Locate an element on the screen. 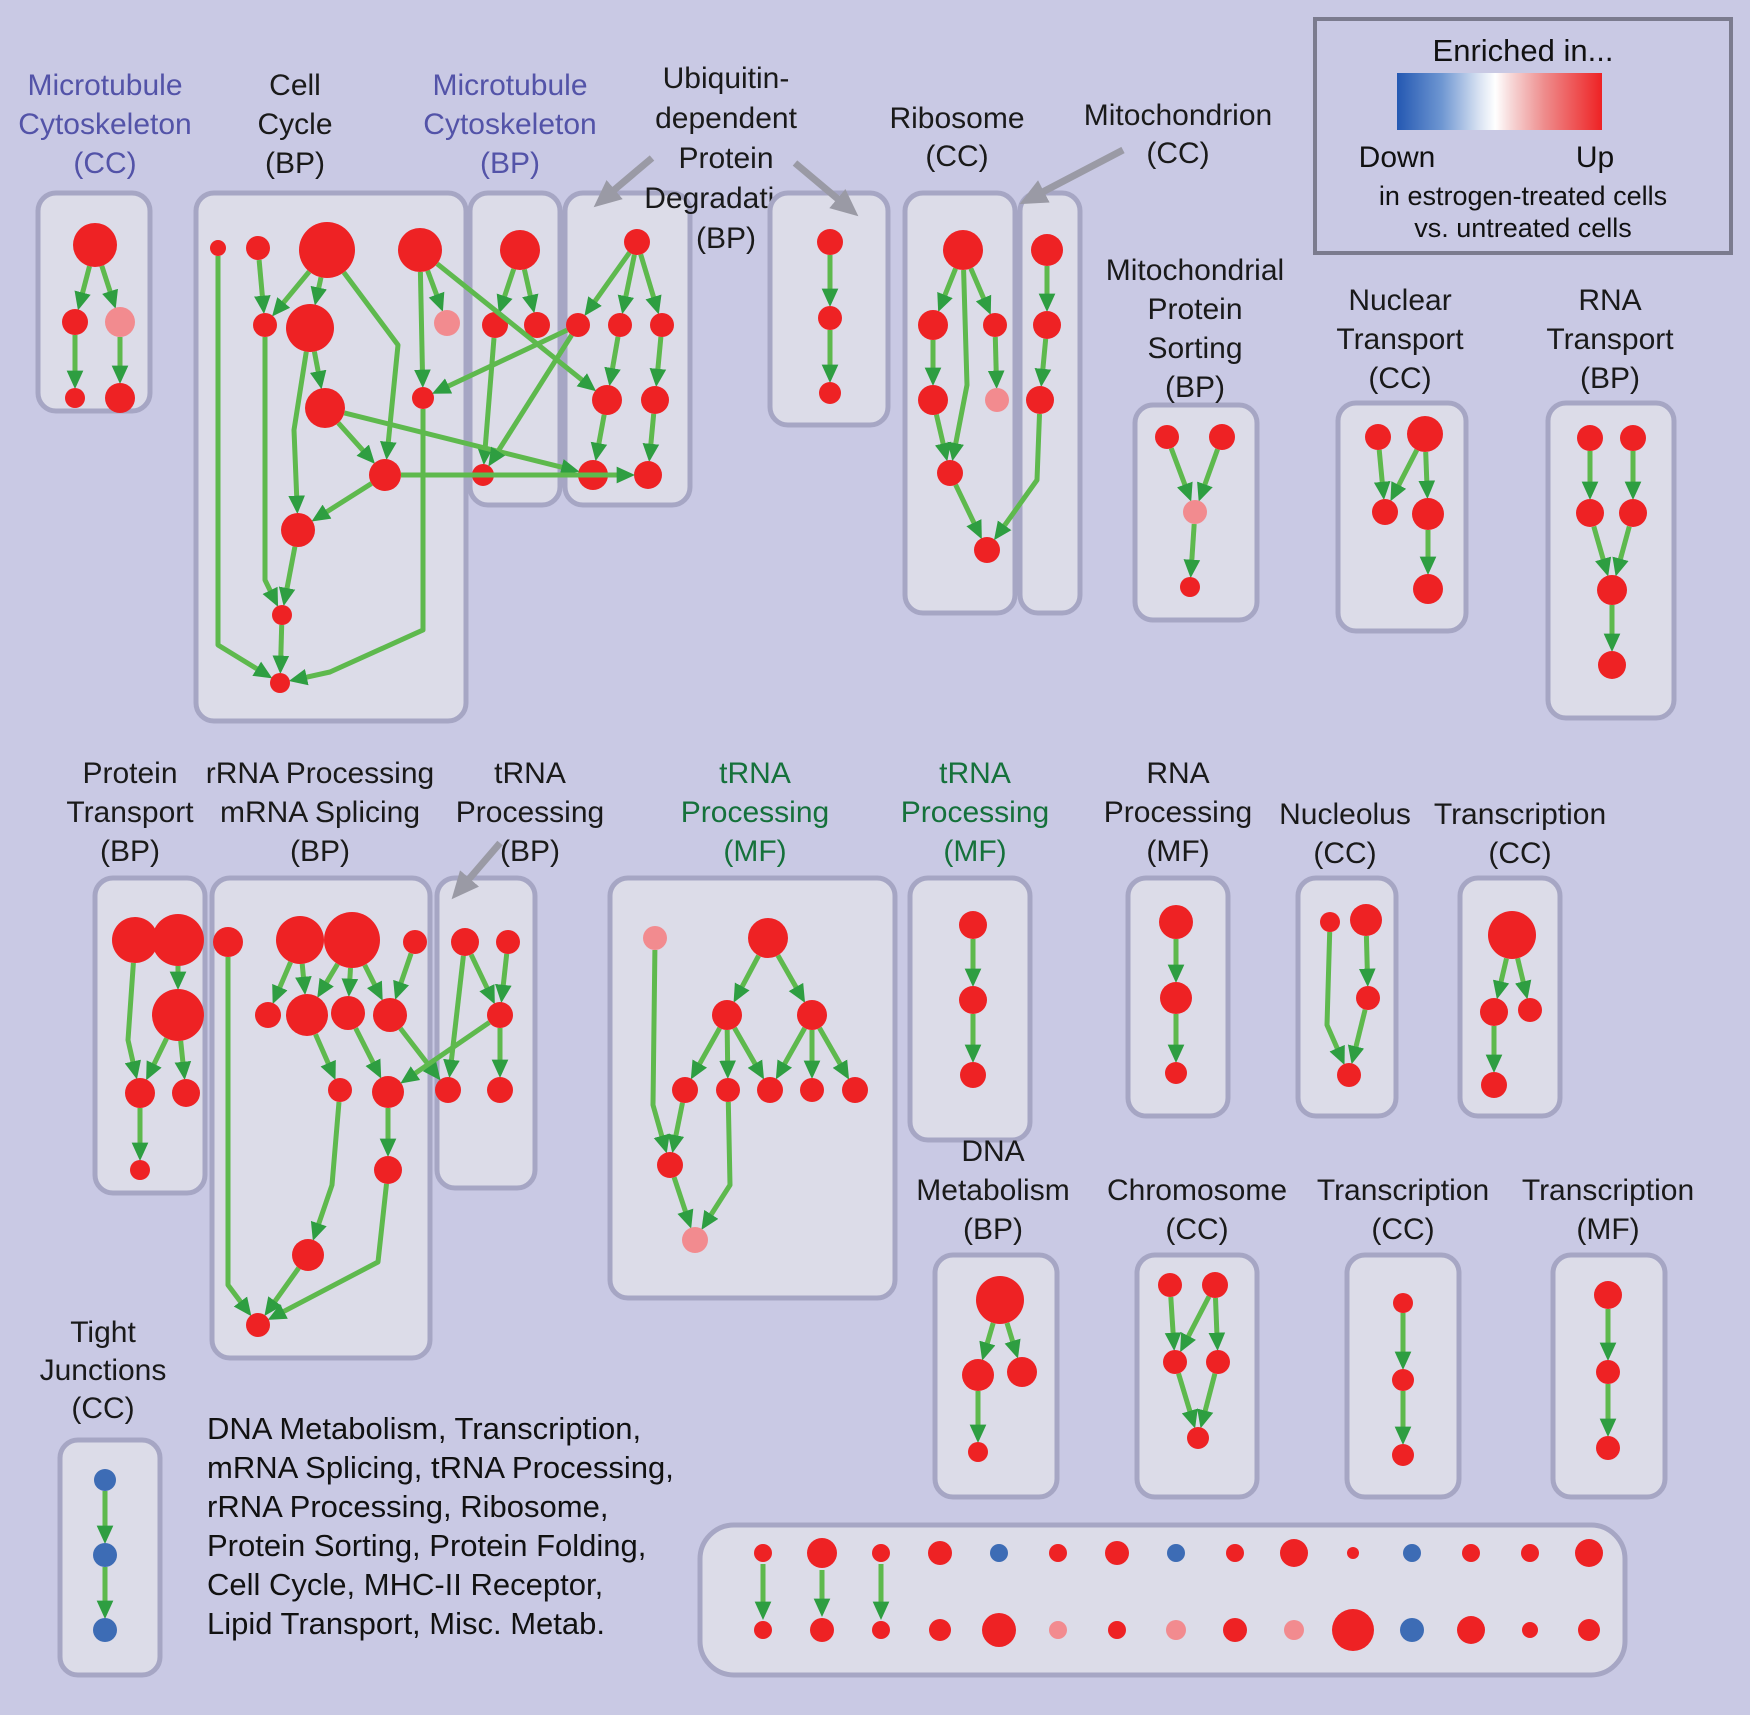 Image resolution: width=1750 pixels, height=1715 pixels. cluster-label-microtubule-cytoskeleton-bp: Microtubule Cytoskeleton (BP) is located at coordinates (509, 124).